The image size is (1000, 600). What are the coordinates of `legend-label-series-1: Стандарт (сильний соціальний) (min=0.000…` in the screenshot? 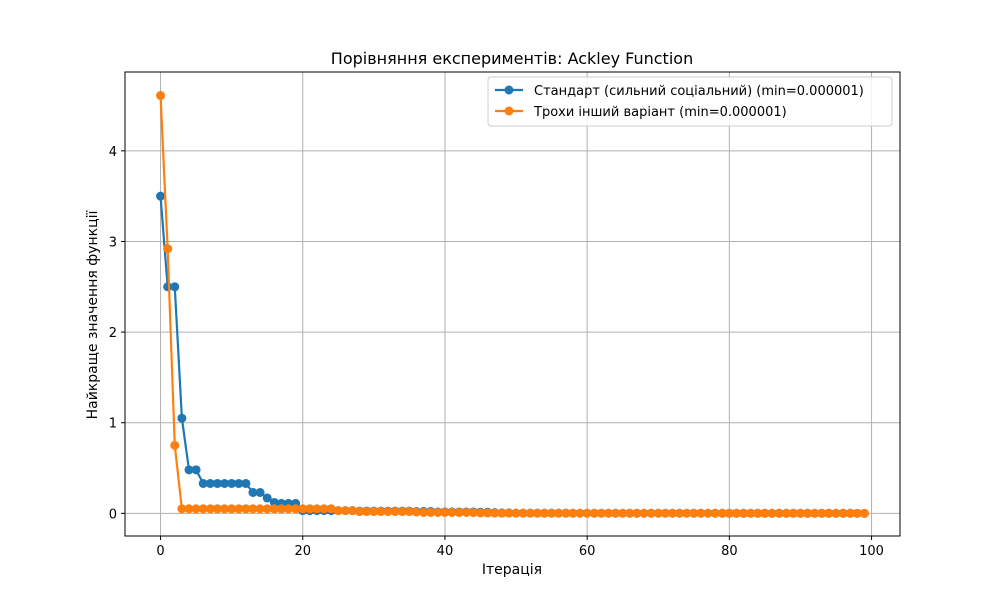 It's located at (699, 91).